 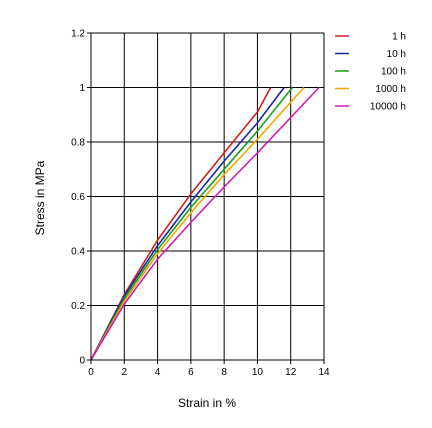 What do you see at coordinates (388, 107) in the screenshot?
I see `legend-label: 10000 h` at bounding box center [388, 107].